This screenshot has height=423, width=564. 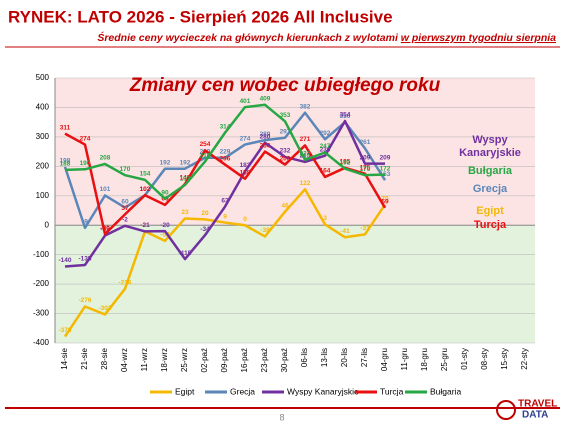 I want to click on x-tick-label: 25-gru, so click(x=444, y=359).